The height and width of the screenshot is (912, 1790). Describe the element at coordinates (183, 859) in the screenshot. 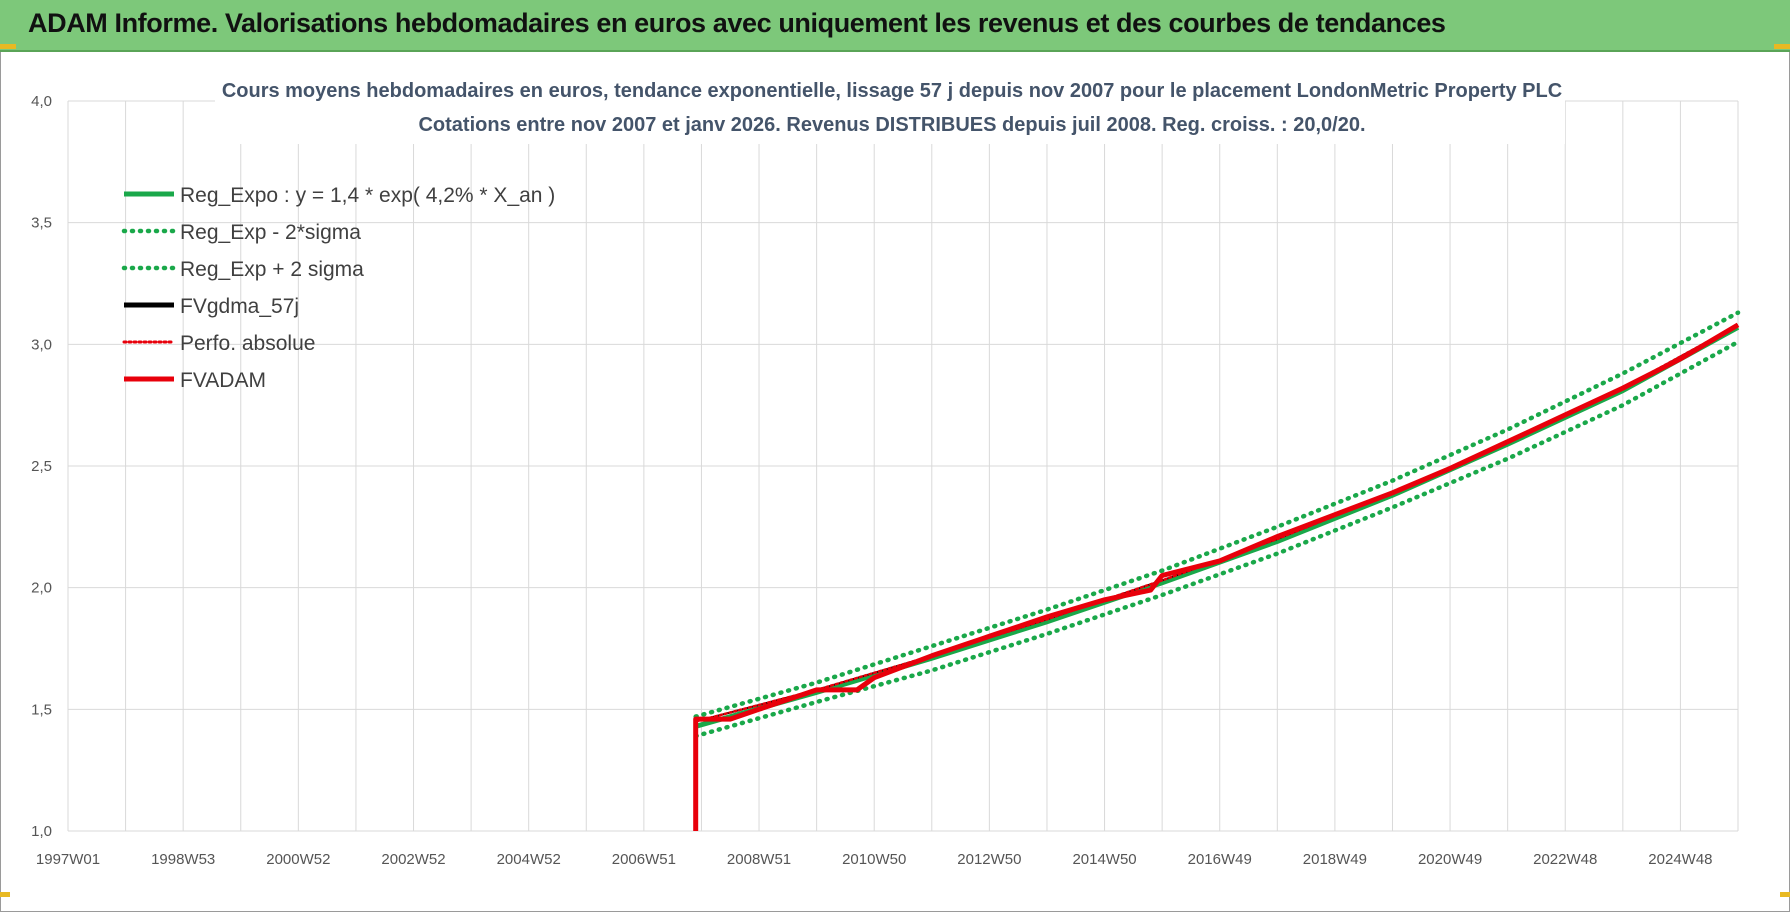

I see `x-tick-label: 1998W53` at that location.